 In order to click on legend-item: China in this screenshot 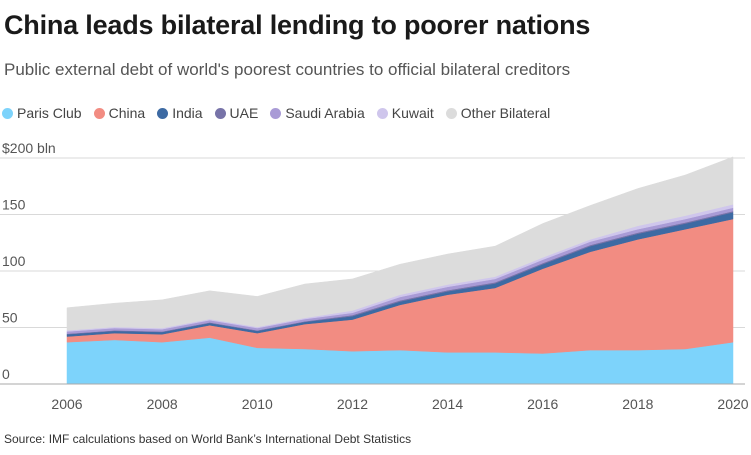, I will do `click(119, 113)`.